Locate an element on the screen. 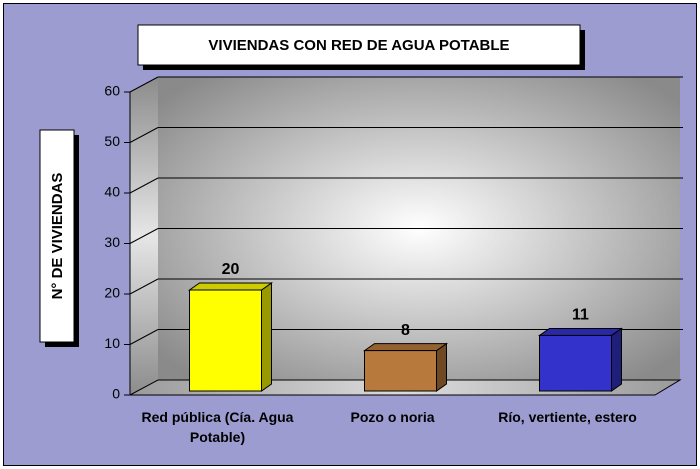 The image size is (700, 469). y-tick-label: 30 is located at coordinates (112, 242).